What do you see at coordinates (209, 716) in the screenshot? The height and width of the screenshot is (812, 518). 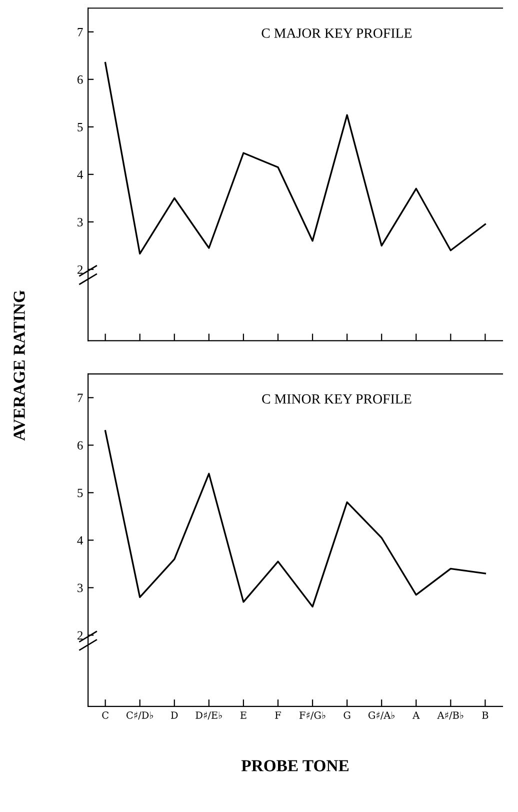 I see `x-tick-label: D♯/E♭` at bounding box center [209, 716].